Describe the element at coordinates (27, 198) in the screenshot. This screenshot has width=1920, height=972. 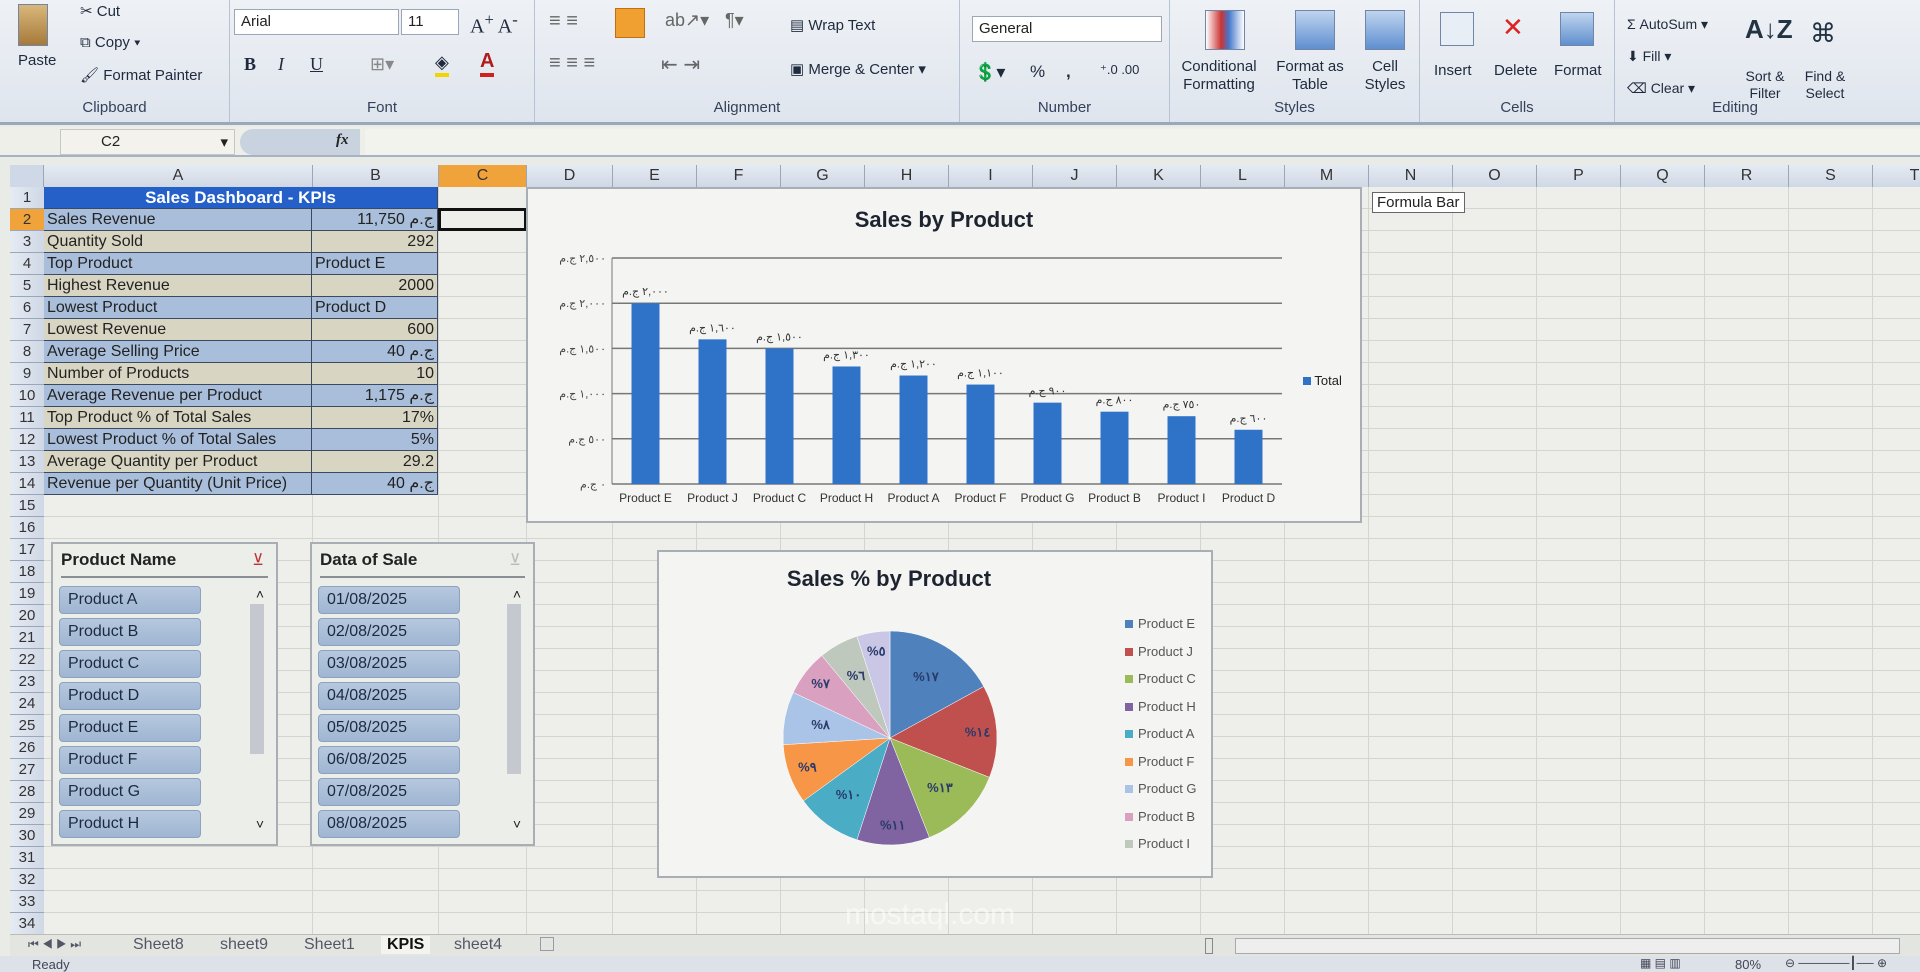
I see `row-header-1: 1` at that location.